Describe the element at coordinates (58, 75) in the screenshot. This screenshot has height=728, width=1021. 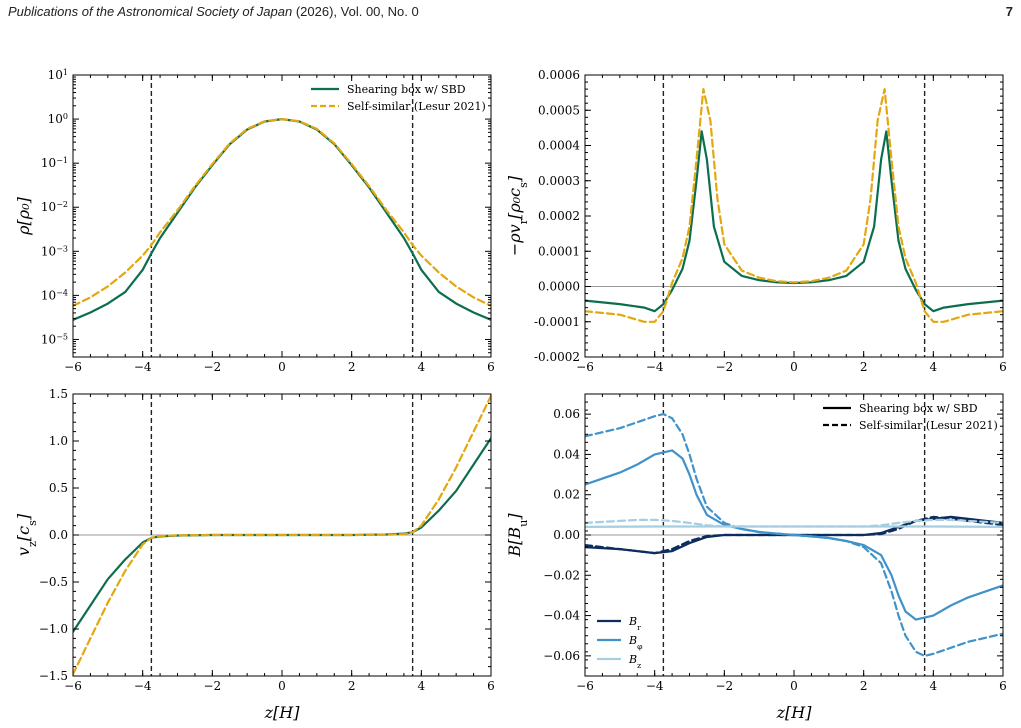
I see `y-tick-label: 10¹` at that location.